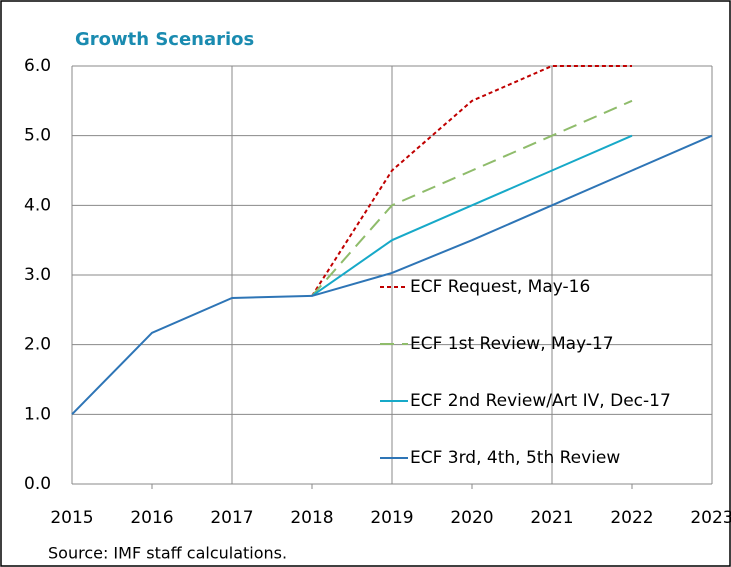 Image resolution: width=731 pixels, height=567 pixels. Describe the element at coordinates (471, 518) in the screenshot. I see `x-tick-label: 2020` at that location.